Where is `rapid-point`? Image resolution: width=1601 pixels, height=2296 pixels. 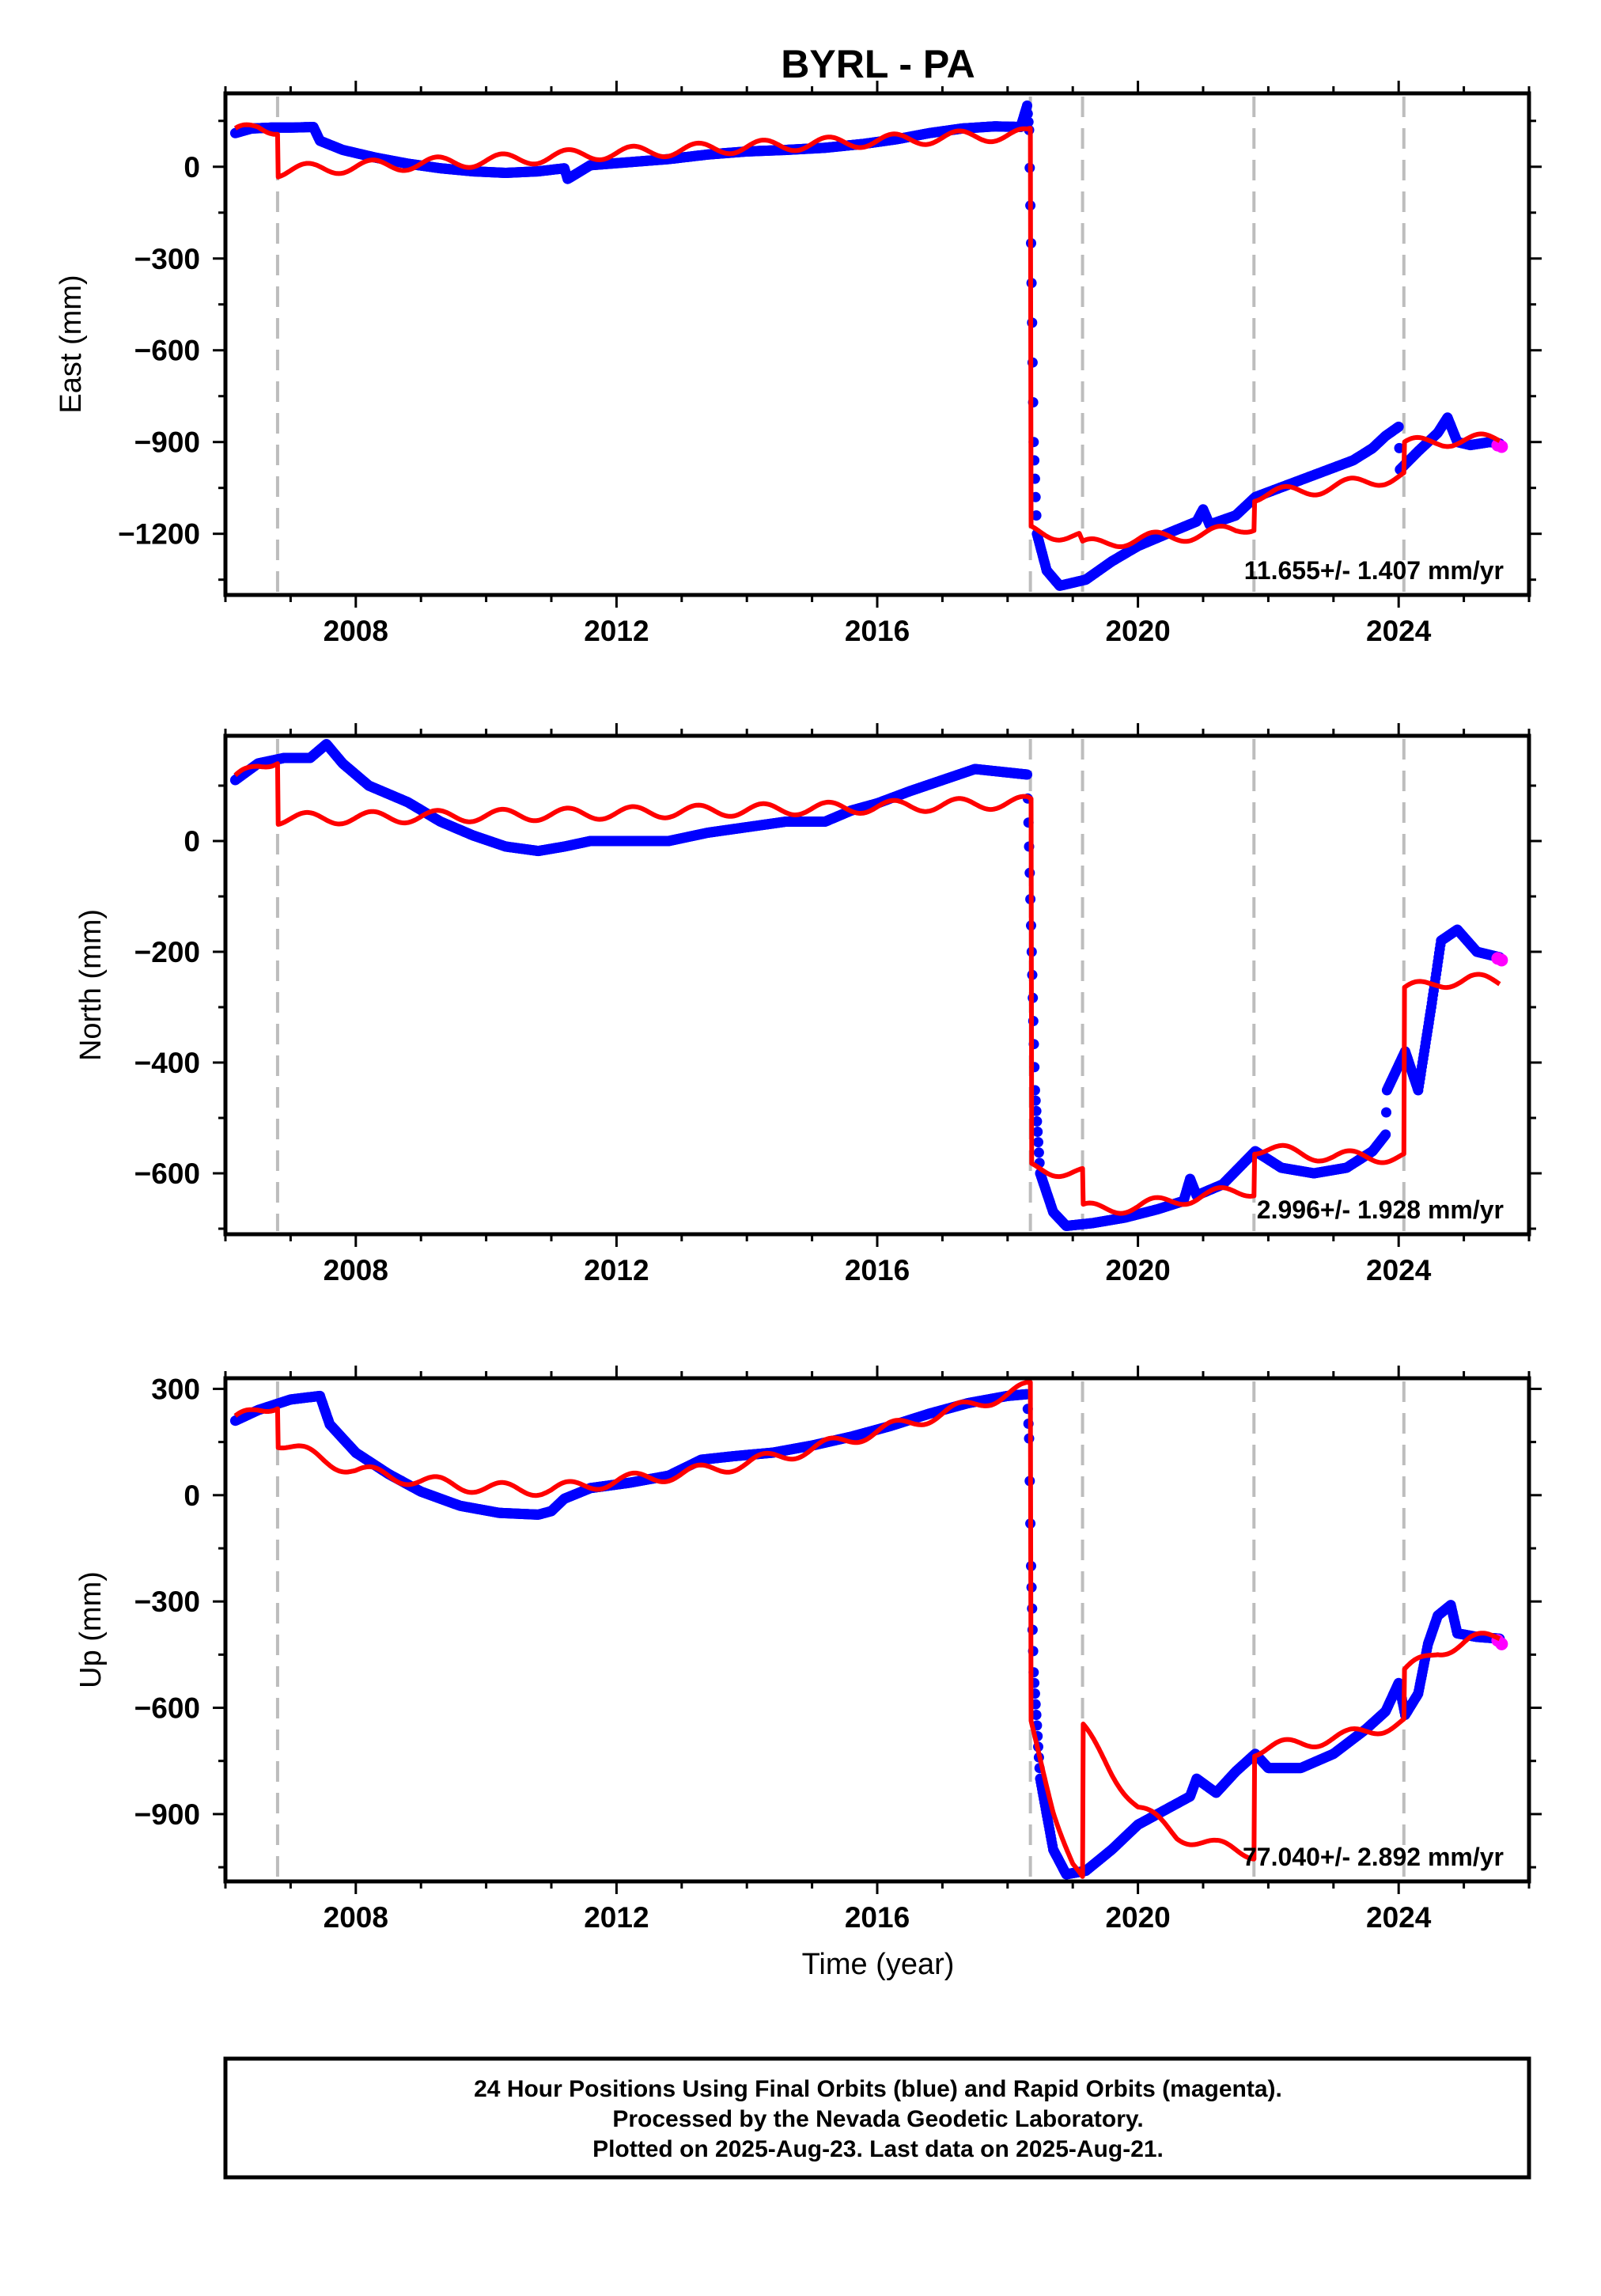
rapid-point is located at coordinates (1502, 960).